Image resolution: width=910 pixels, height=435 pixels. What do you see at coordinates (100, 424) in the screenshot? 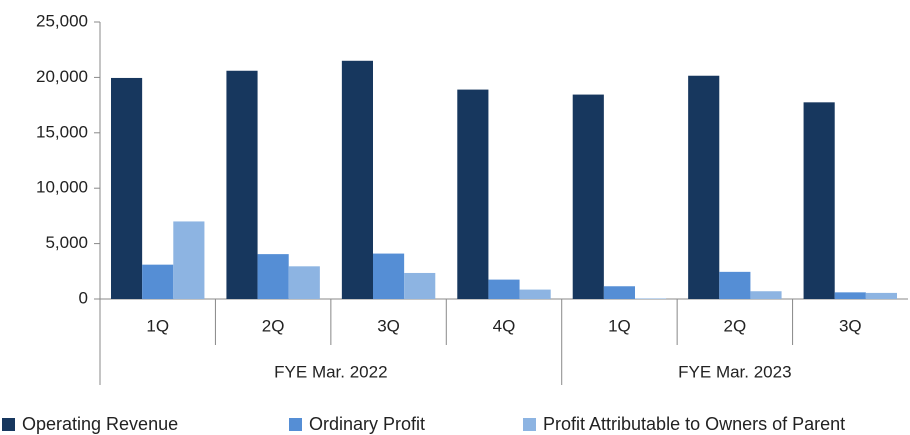
I see `legend-label: Operating Revenue` at bounding box center [100, 424].